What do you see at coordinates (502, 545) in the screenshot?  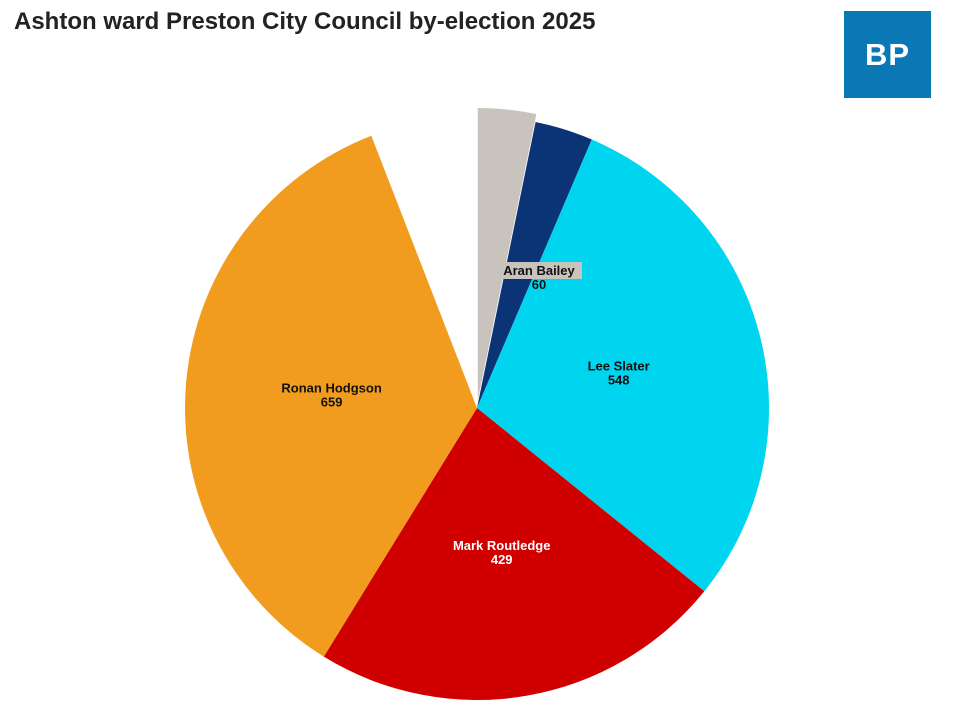 I see `slice-label-mark-routledge-name: Mark Routledge` at bounding box center [502, 545].